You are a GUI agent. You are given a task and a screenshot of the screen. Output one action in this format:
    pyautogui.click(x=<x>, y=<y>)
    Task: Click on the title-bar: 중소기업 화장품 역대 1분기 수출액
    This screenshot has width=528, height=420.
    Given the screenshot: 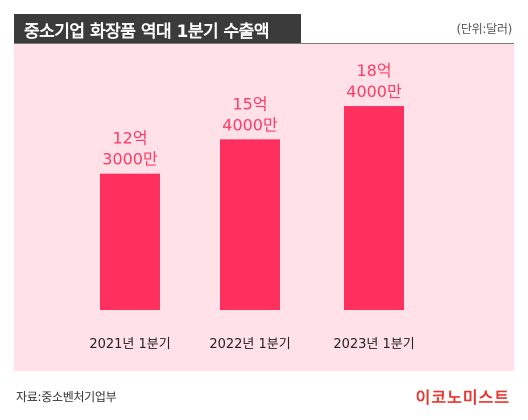 What is the action you would take?
    pyautogui.click(x=157, y=29)
    